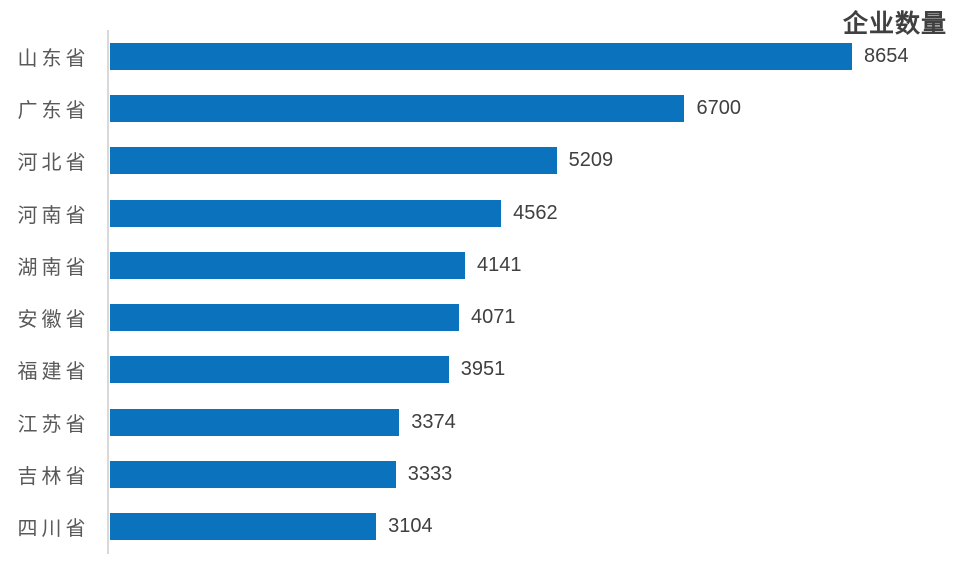  What do you see at coordinates (433, 421) in the screenshot?
I see `value-label: 3374` at bounding box center [433, 421].